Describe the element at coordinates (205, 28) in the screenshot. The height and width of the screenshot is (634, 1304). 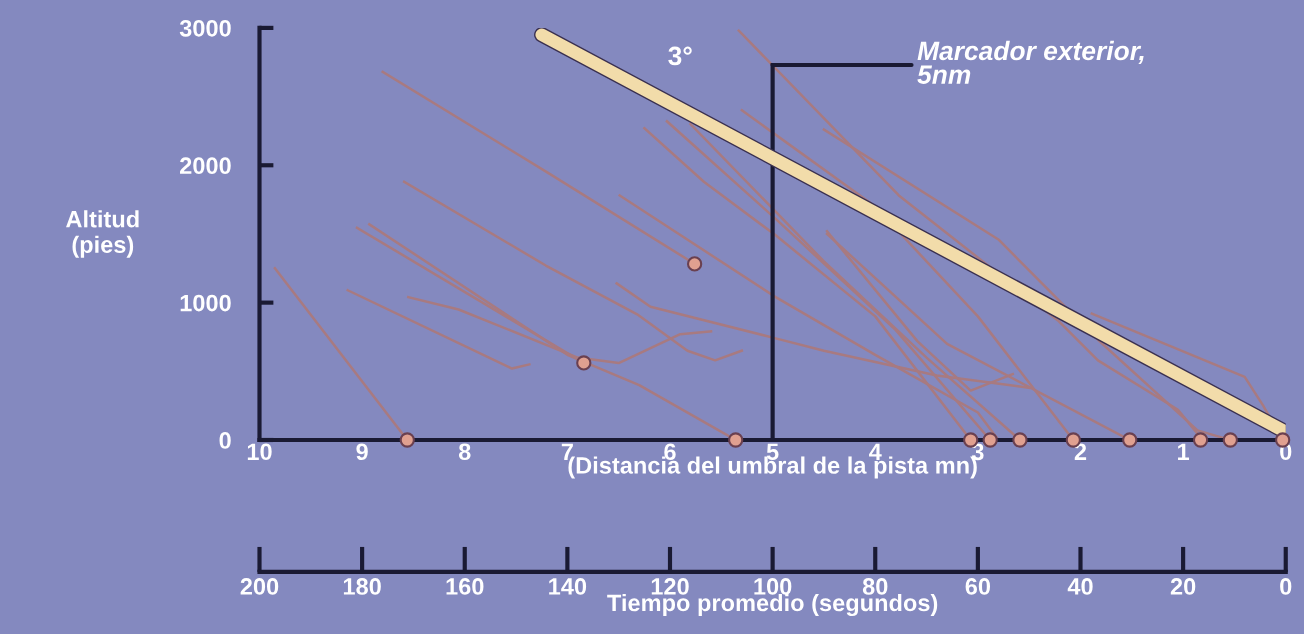
I see `y-tick-label: 3000` at that location.